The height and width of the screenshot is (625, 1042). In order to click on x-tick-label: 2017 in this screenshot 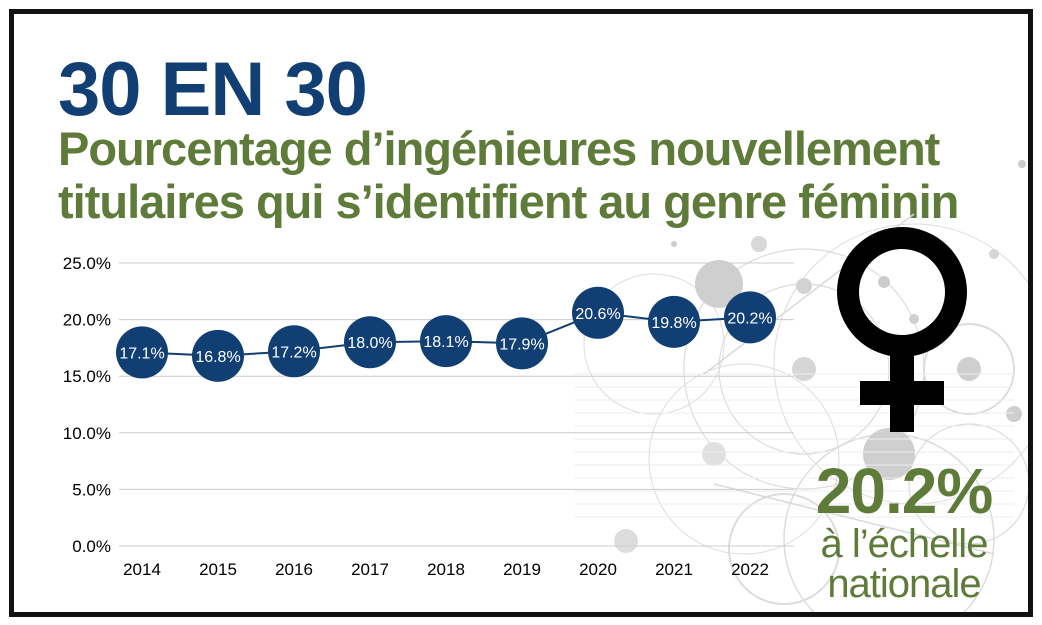, I will do `click(370, 569)`.